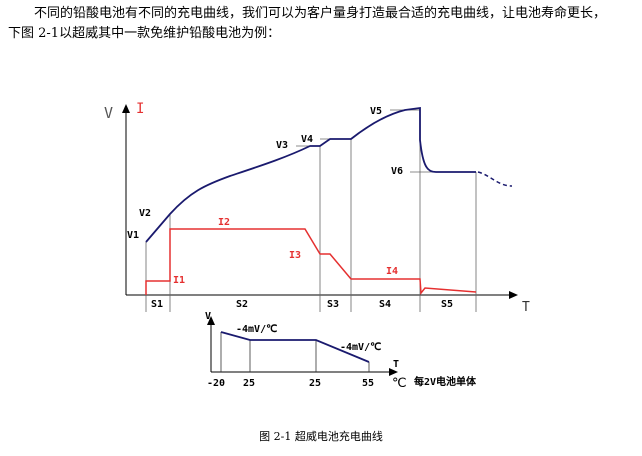  I want to click on axis-v-label: V, so click(108, 113).